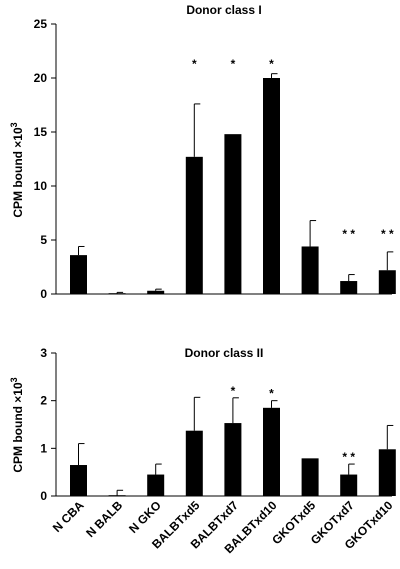  I want to click on y-tick-label: 10, so click(41, 186).